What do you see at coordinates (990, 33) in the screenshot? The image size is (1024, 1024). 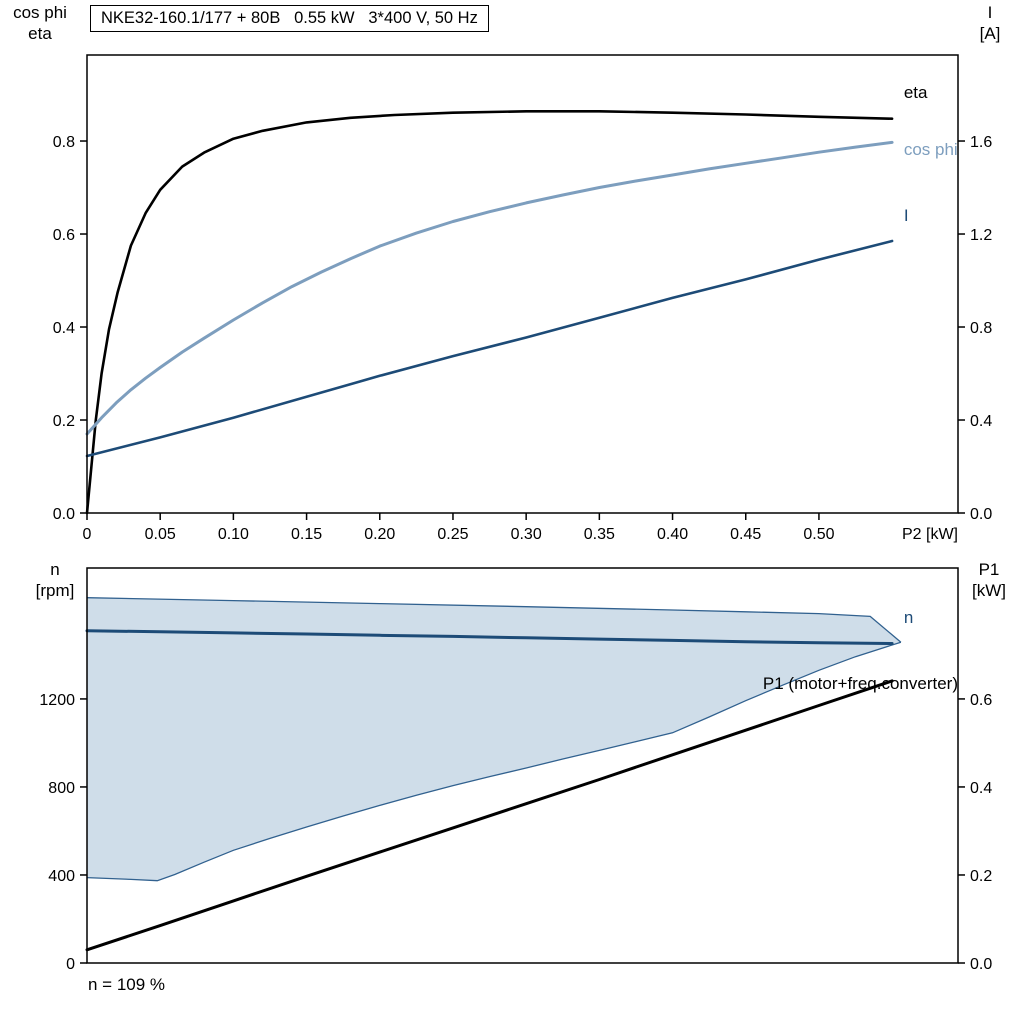 I see `axis-label-ampere-unit: [A]` at bounding box center [990, 33].